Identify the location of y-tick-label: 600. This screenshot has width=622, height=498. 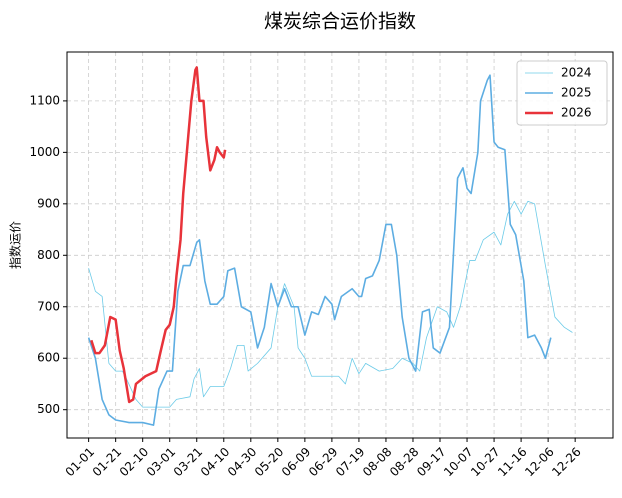
(48, 358).